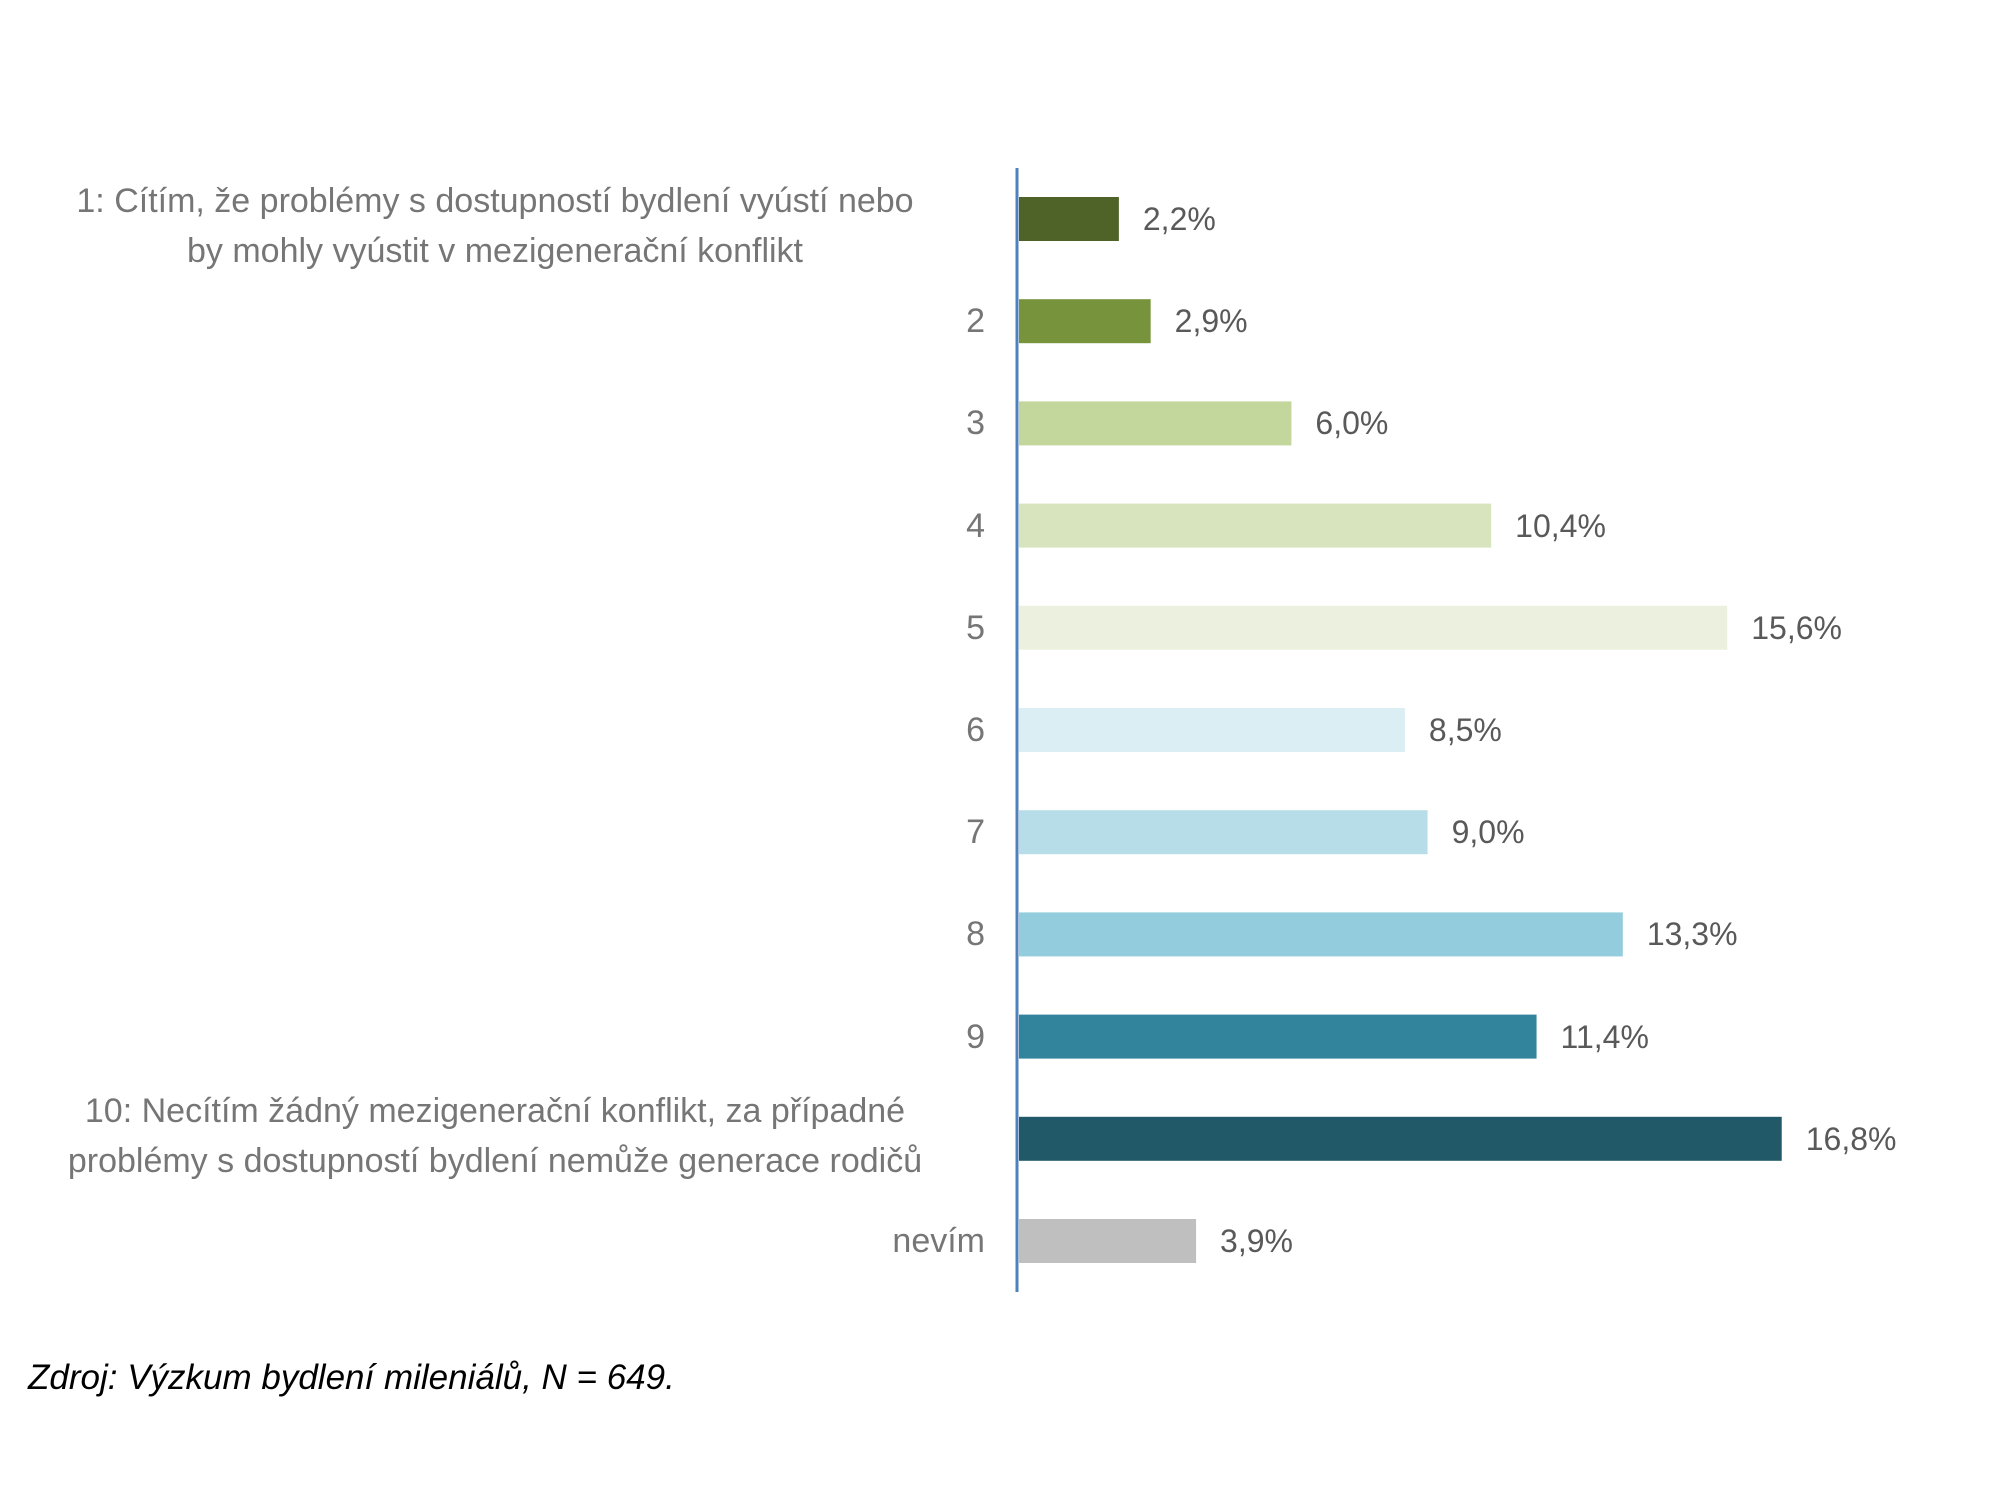 The height and width of the screenshot is (1497, 2000). Describe the element at coordinates (1179, 219) in the screenshot. I see `value-label-1: 2,2%` at that location.